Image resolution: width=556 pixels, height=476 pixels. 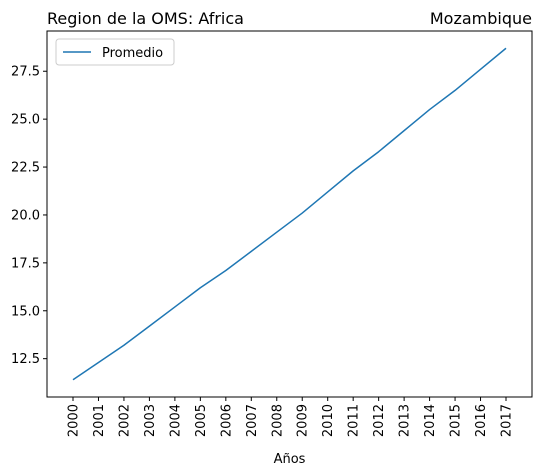 What do you see at coordinates (25, 263) in the screenshot?
I see `y-tick-label: 17.5` at bounding box center [25, 263].